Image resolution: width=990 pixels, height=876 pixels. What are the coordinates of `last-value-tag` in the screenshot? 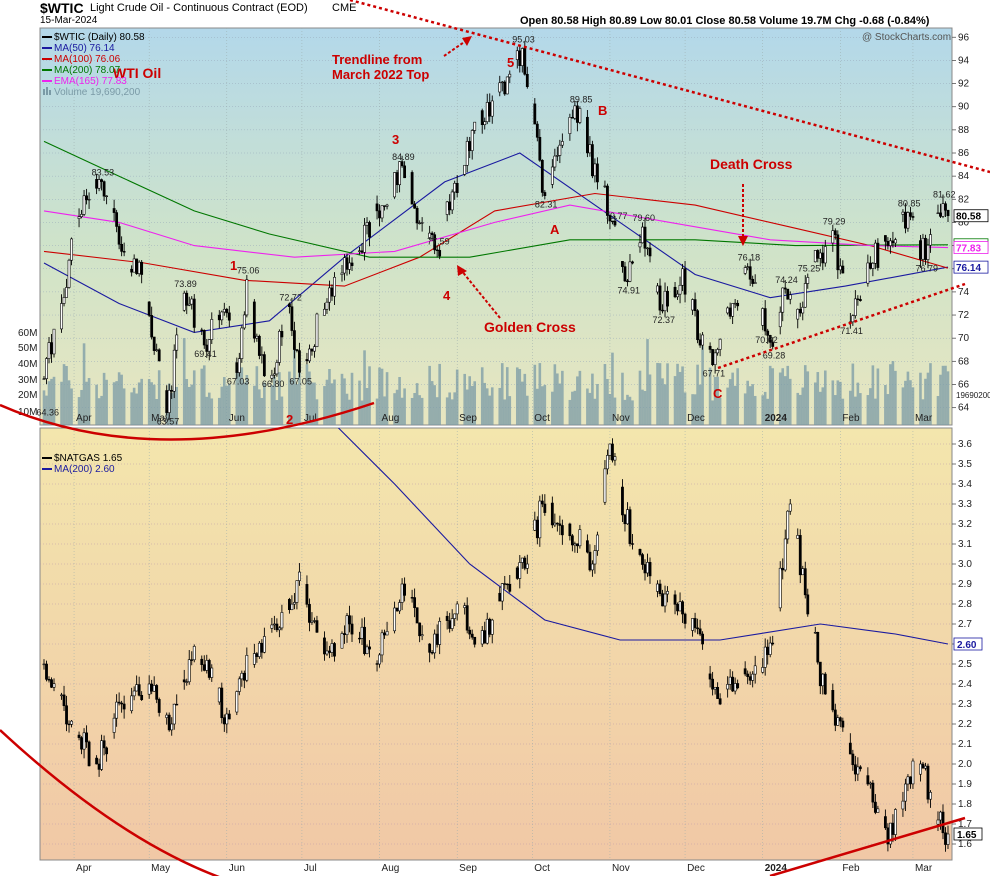 It's located at (971, 247).